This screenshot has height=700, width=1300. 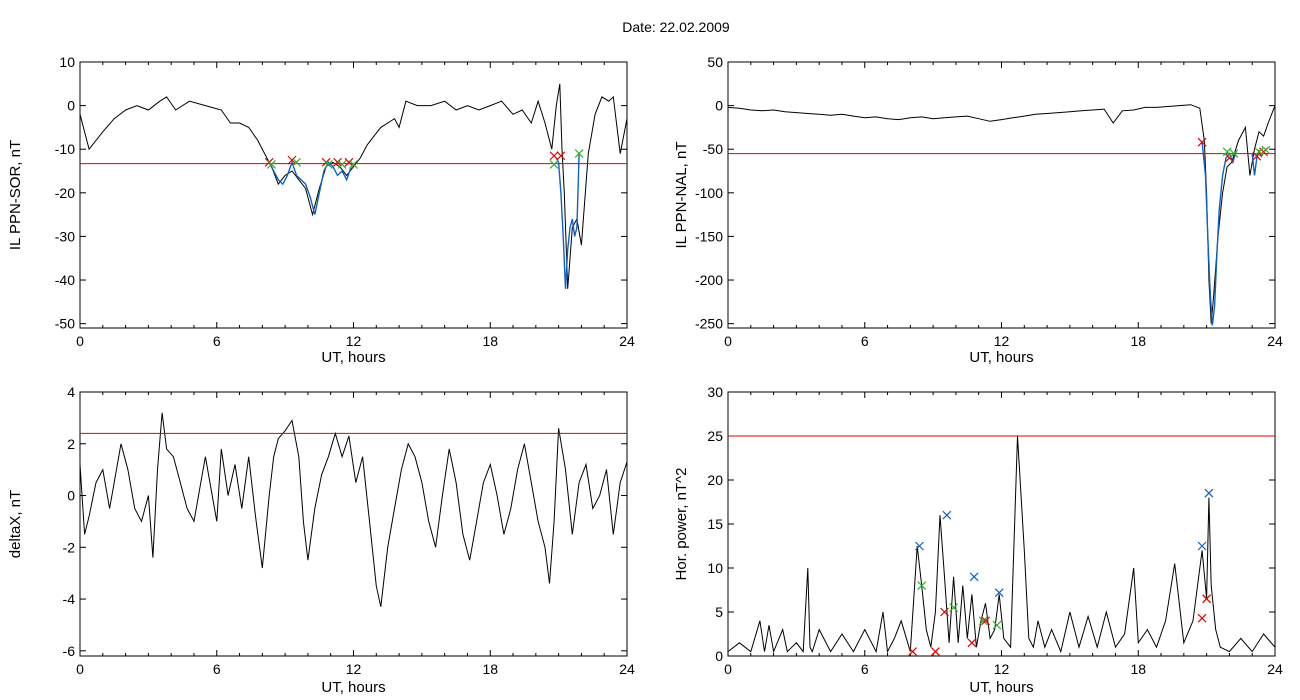 I want to click on y-tick-label: -4, so click(x=69, y=599).